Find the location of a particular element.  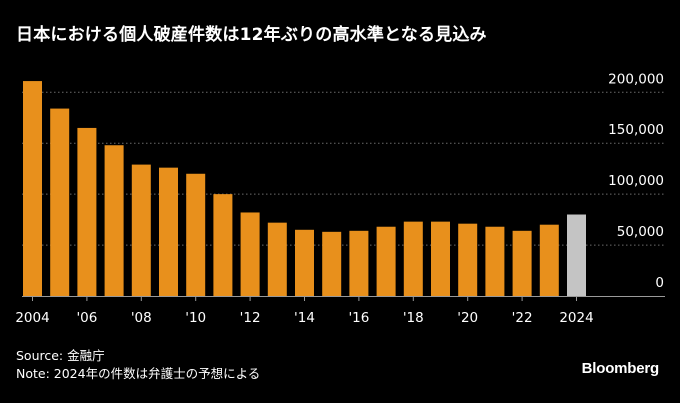

x-tick-label: '14 is located at coordinates (304, 318).